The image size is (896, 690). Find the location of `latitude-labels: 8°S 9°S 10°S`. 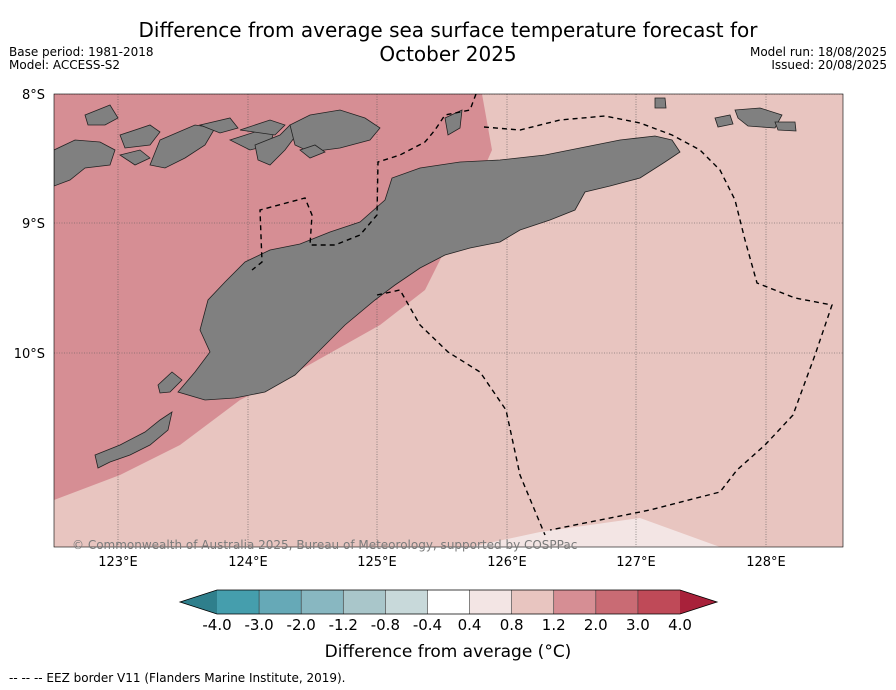

latitude-labels: 8°S 9°S 10°S is located at coordinates (29, 225).